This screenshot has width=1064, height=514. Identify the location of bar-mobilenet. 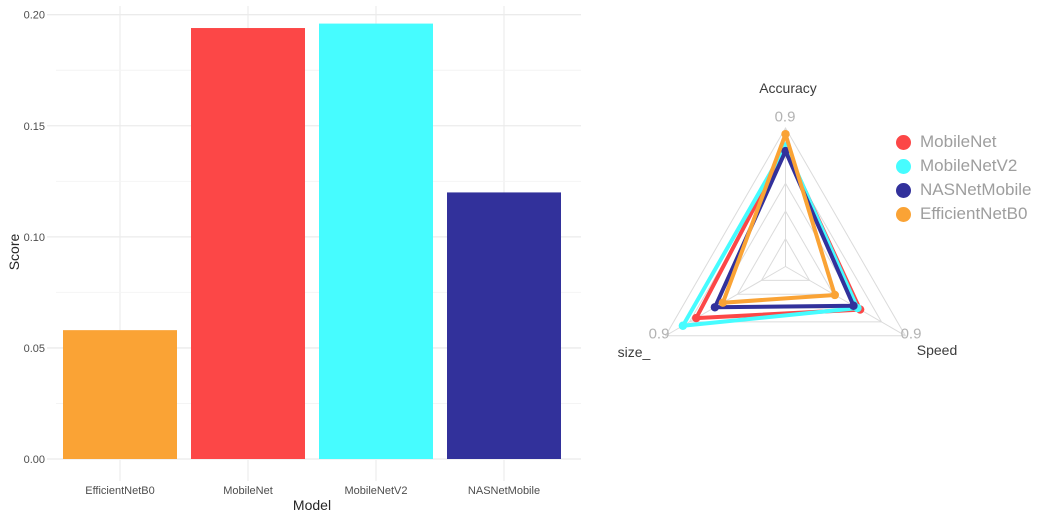
(248, 244).